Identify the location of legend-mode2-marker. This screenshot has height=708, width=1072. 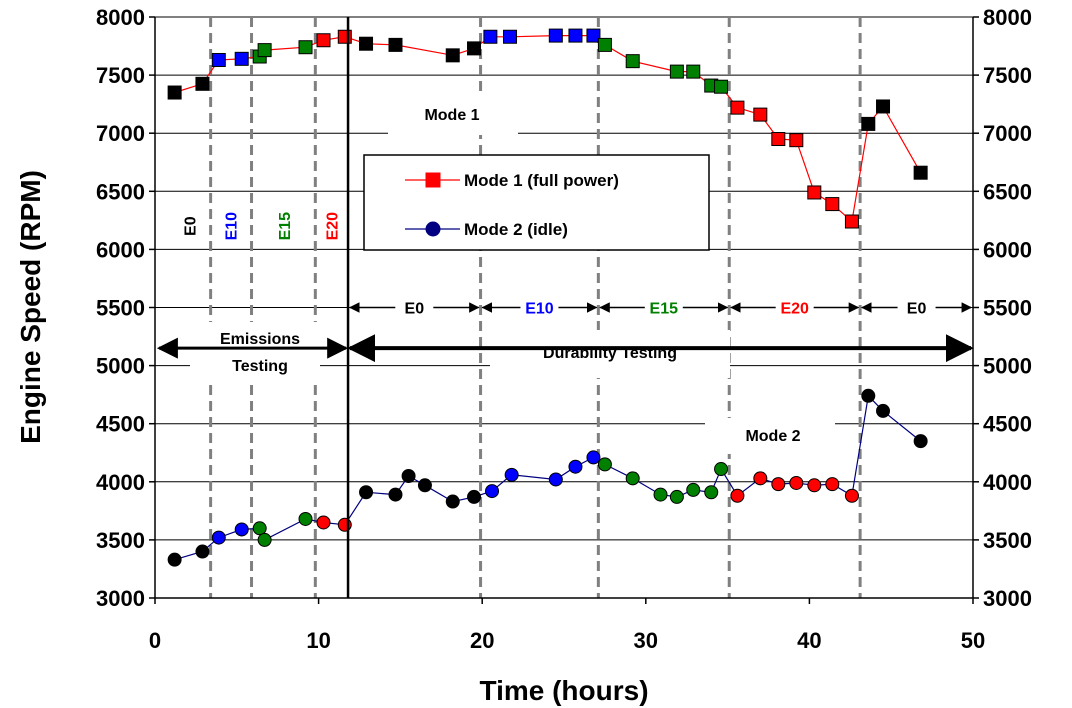
(433, 229).